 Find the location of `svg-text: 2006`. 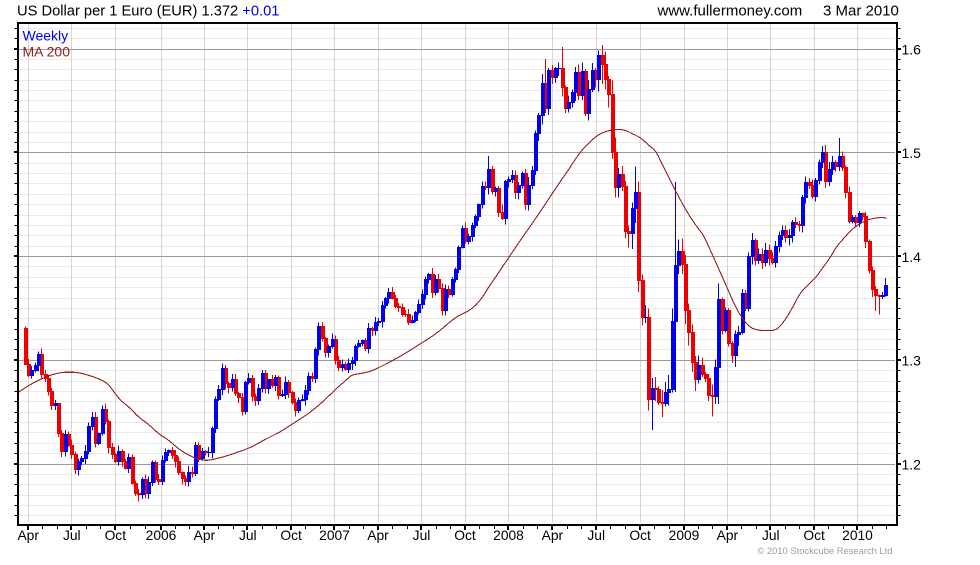

svg-text: 2006 is located at coordinates (161, 535).